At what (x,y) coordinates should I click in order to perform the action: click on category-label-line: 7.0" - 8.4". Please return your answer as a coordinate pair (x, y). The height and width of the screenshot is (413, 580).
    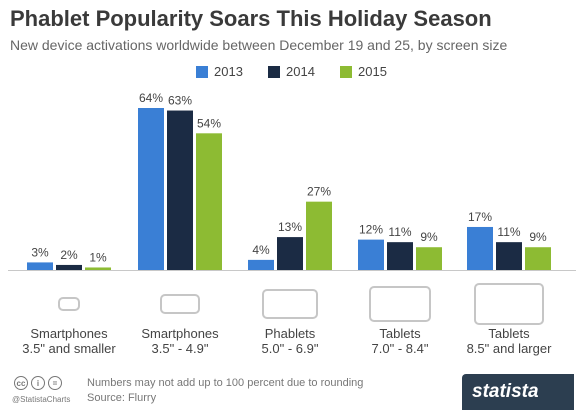
    Looking at the image, I should click on (400, 348).